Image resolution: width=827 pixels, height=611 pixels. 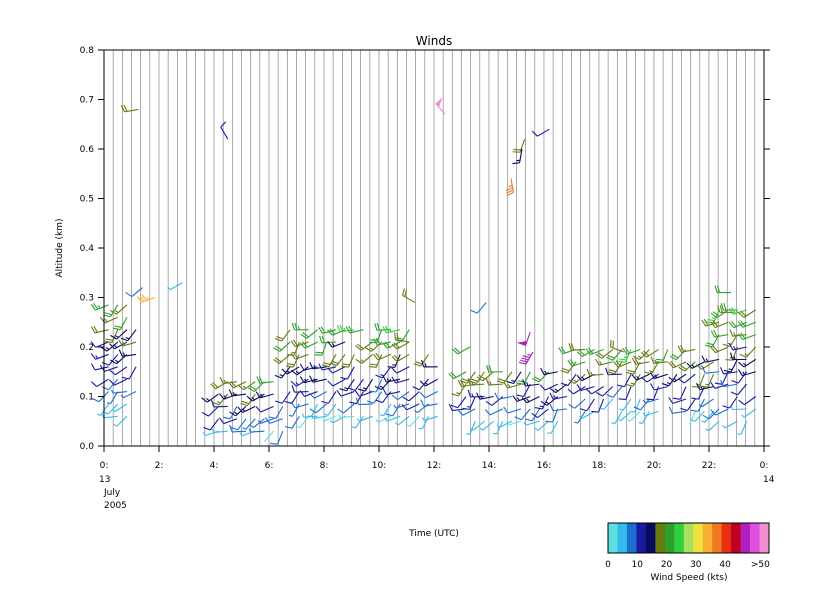 I want to click on colorbar-title: Wind Speed (kts), so click(x=688, y=578).